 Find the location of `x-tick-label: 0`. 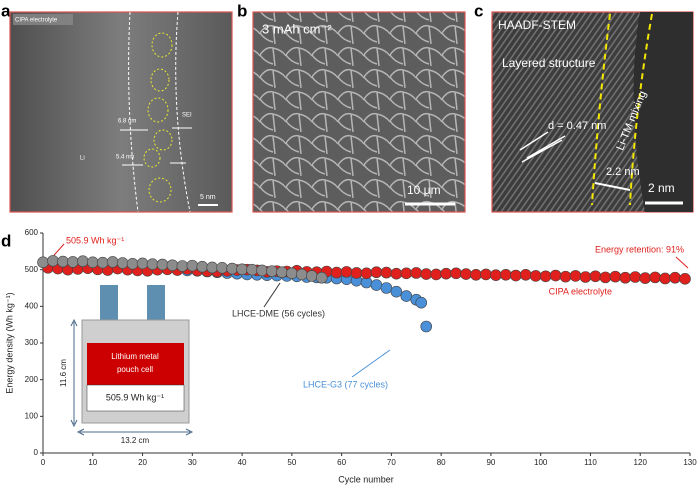

x-tick-label: 0 is located at coordinates (43, 462).